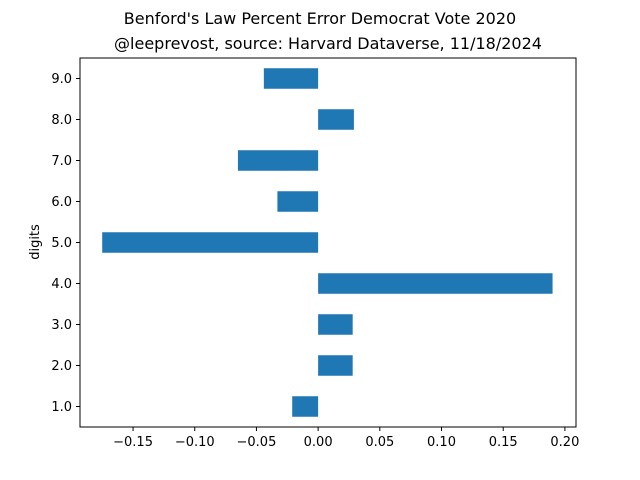 The image size is (640, 480). I want to click on x-tick-label: 0.15, so click(503, 442).